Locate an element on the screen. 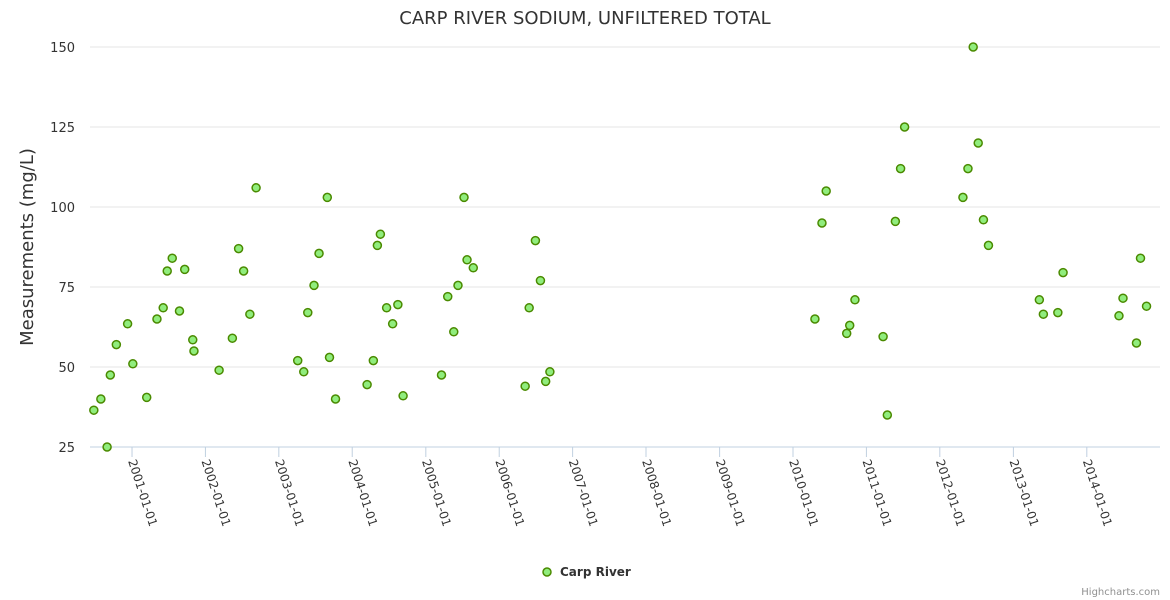 The height and width of the screenshot is (600, 1170). y-tick-label: 50 is located at coordinates (66, 368).